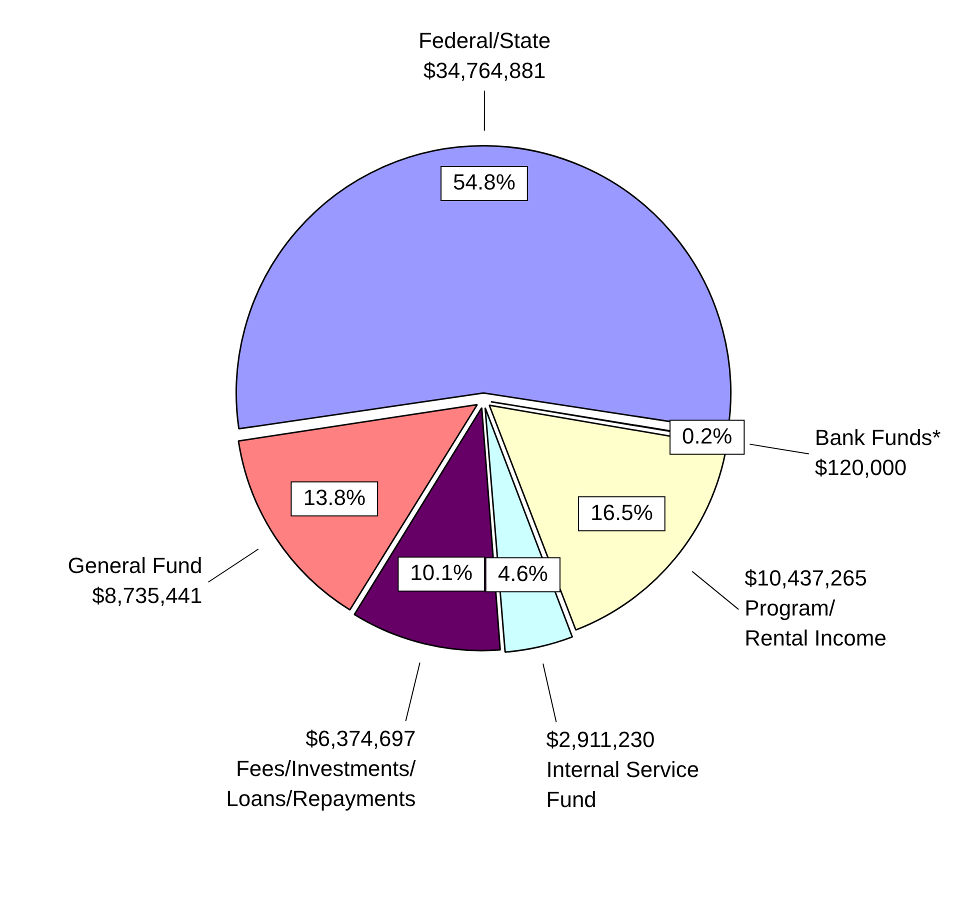  What do you see at coordinates (484, 70) in the screenshot?
I see `data-label: $34,764,881` at bounding box center [484, 70].